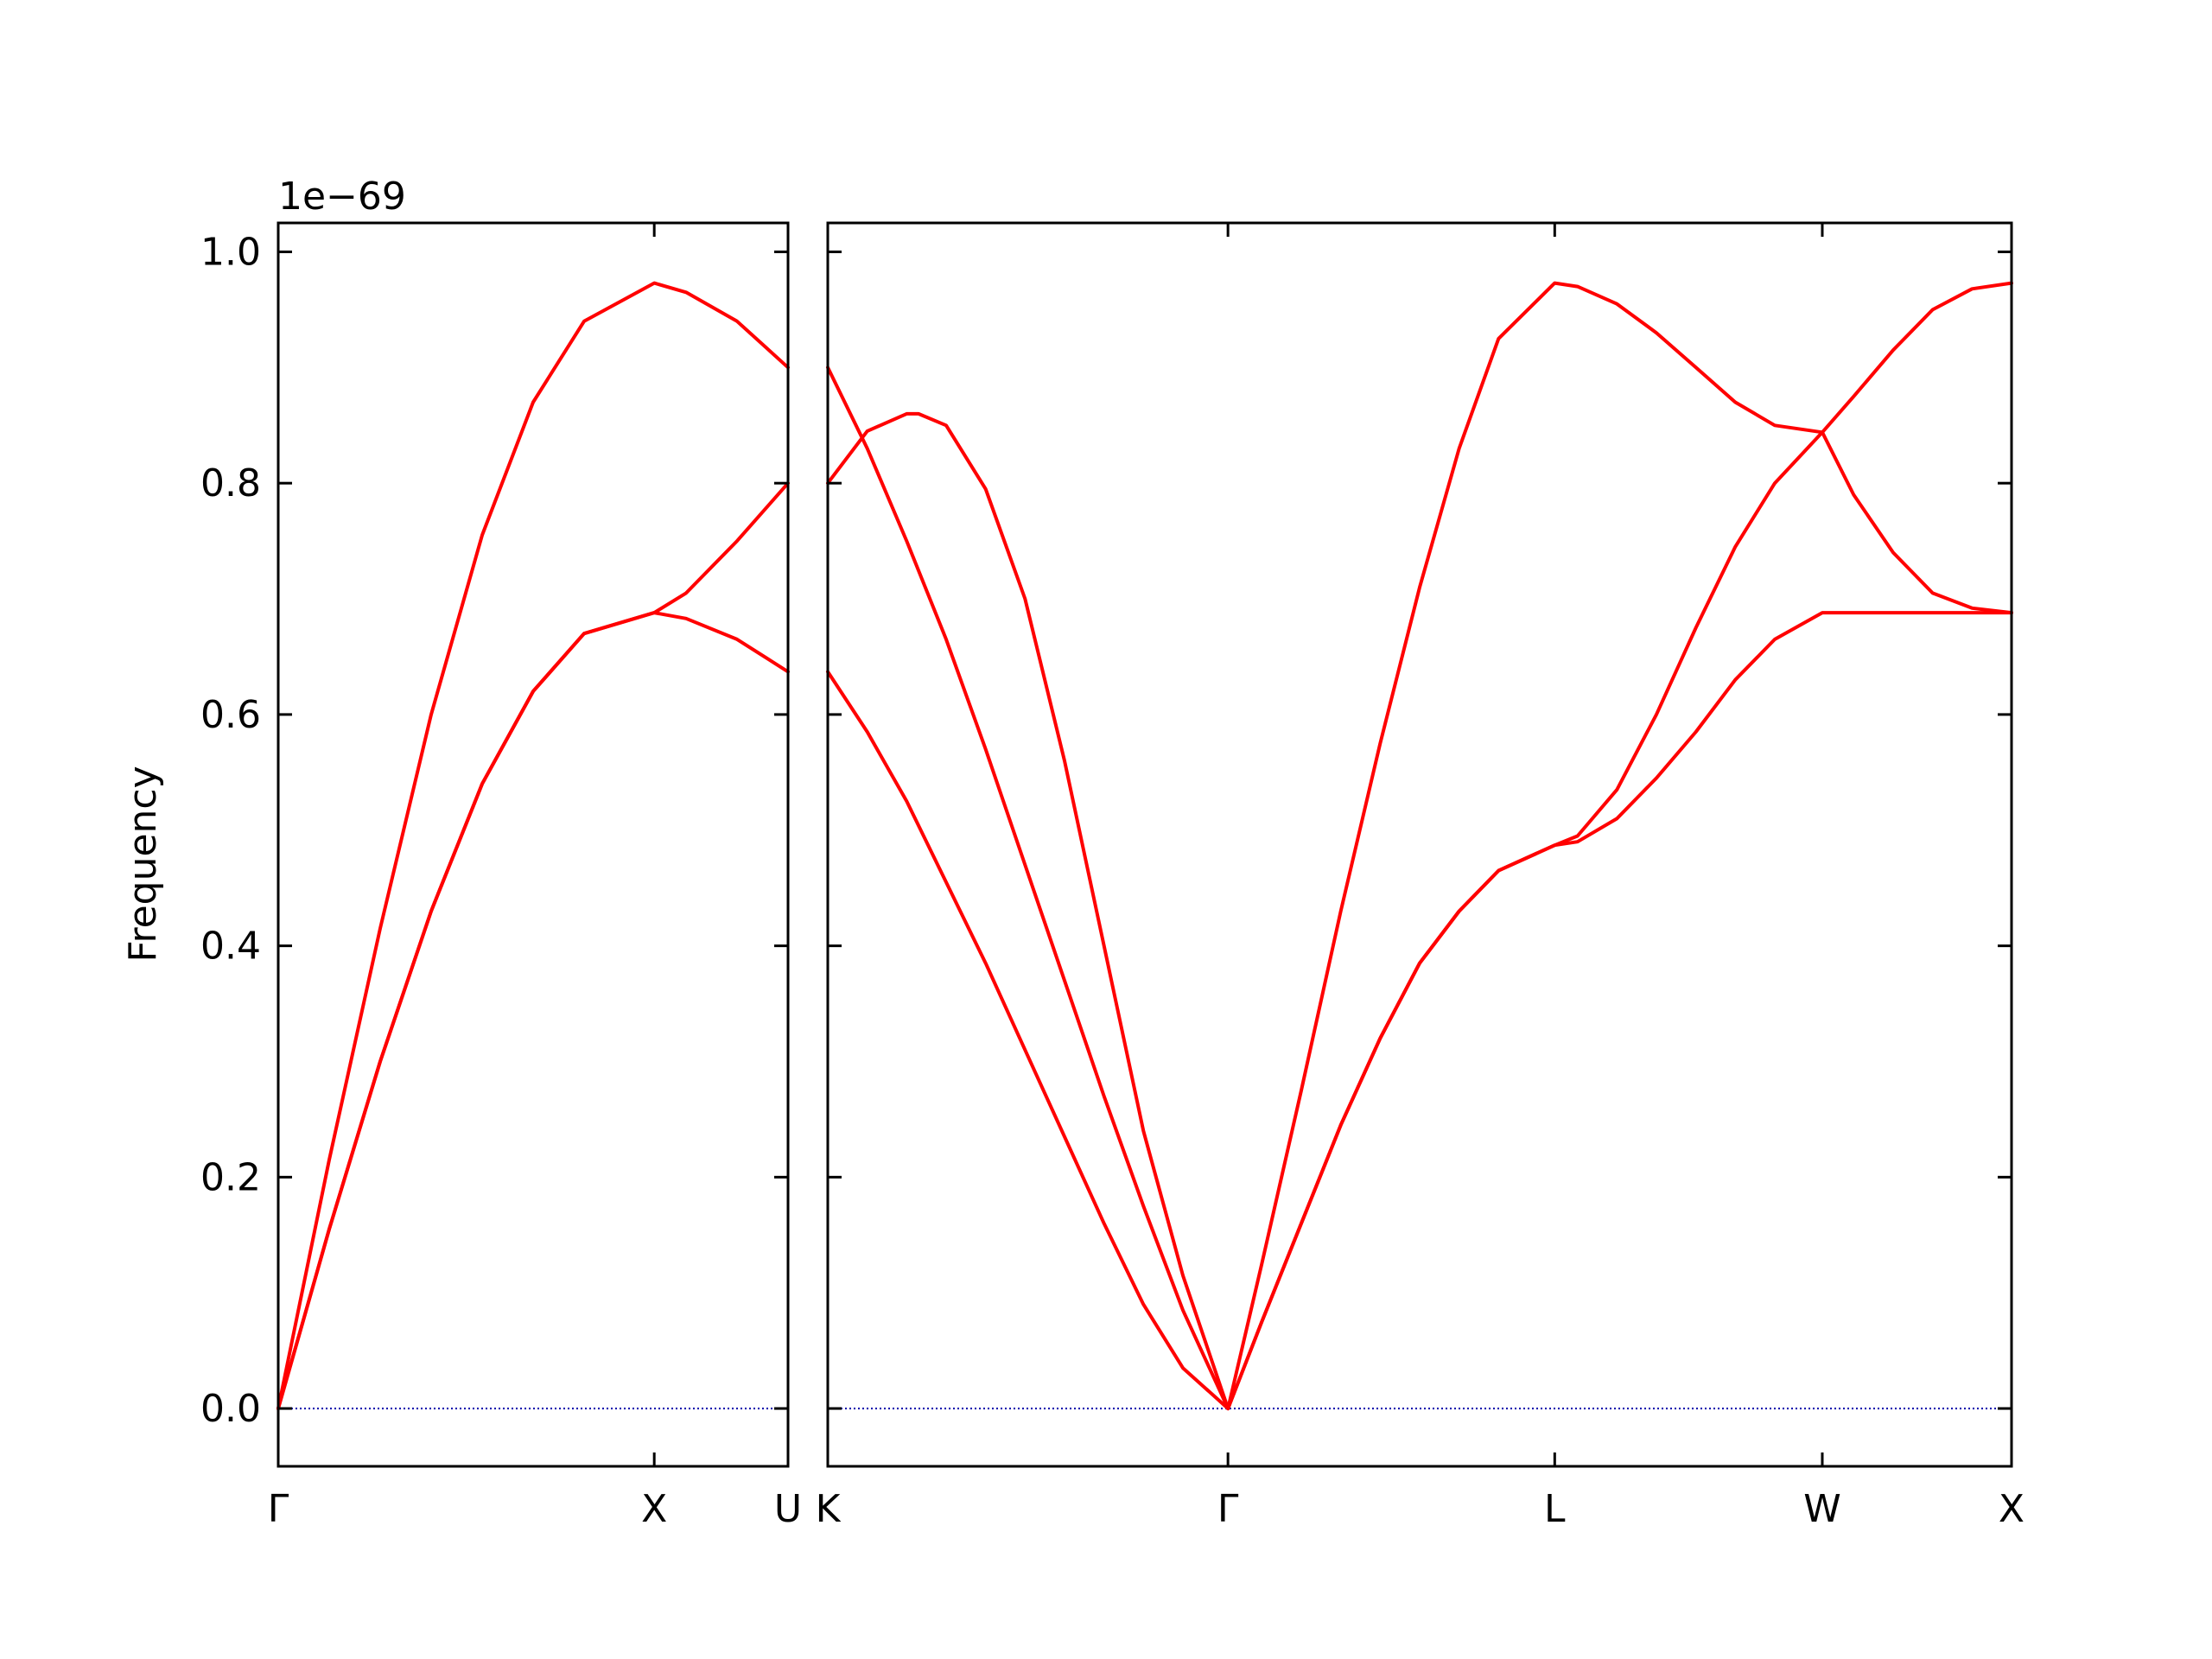  Describe the element at coordinates (1555, 1509) in the screenshot. I see `x-tick-label: L` at that location.